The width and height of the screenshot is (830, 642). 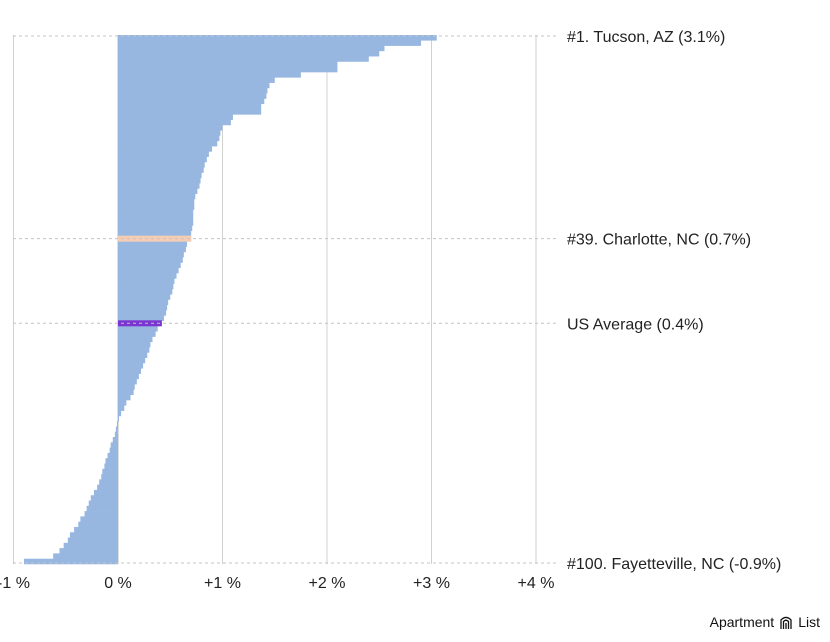 I want to click on brand-word-list: List, so click(x=809, y=622).